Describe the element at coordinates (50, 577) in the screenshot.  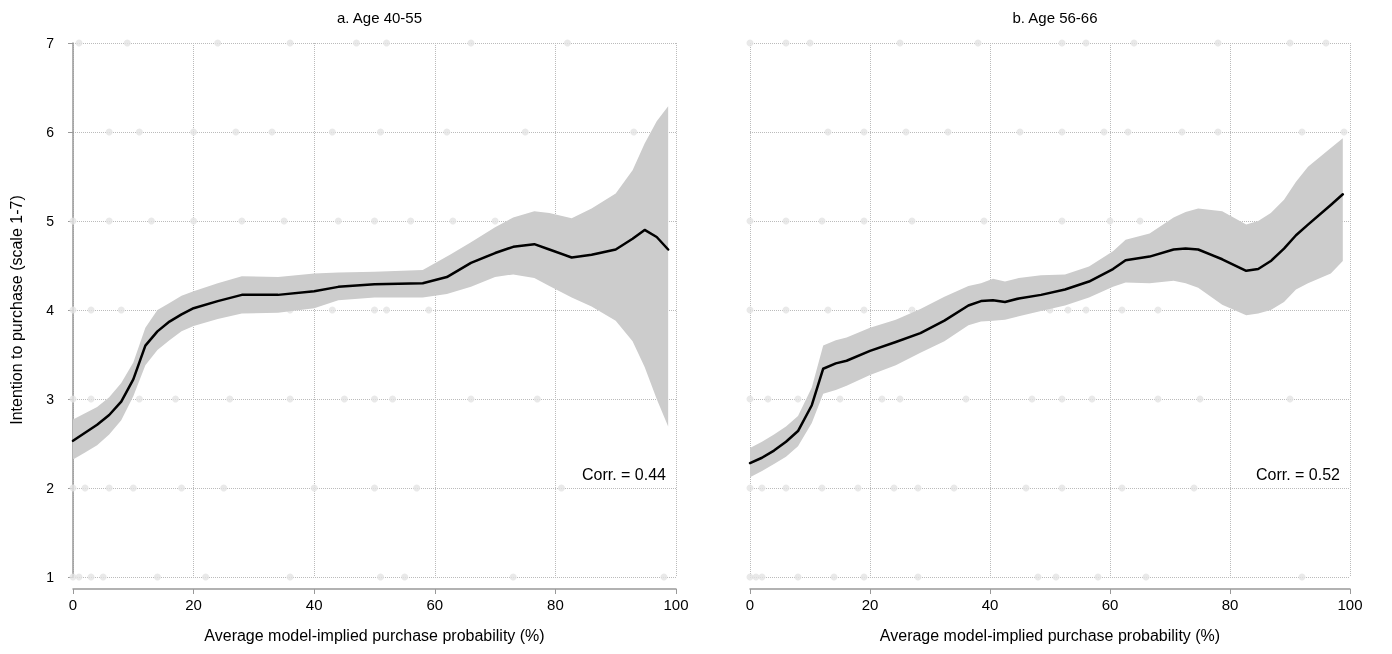
I see `y-tick-label: 1` at that location.